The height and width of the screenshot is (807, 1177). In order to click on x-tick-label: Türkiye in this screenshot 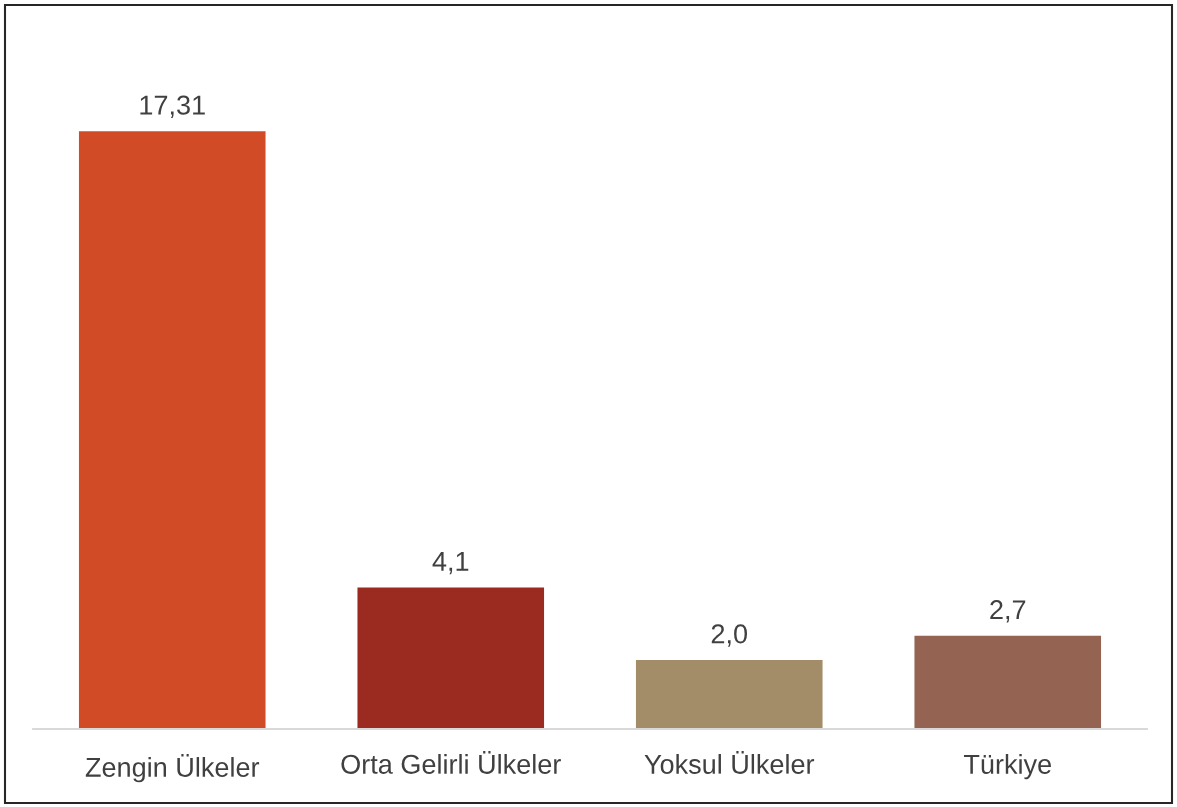, I will do `click(1007, 767)`.